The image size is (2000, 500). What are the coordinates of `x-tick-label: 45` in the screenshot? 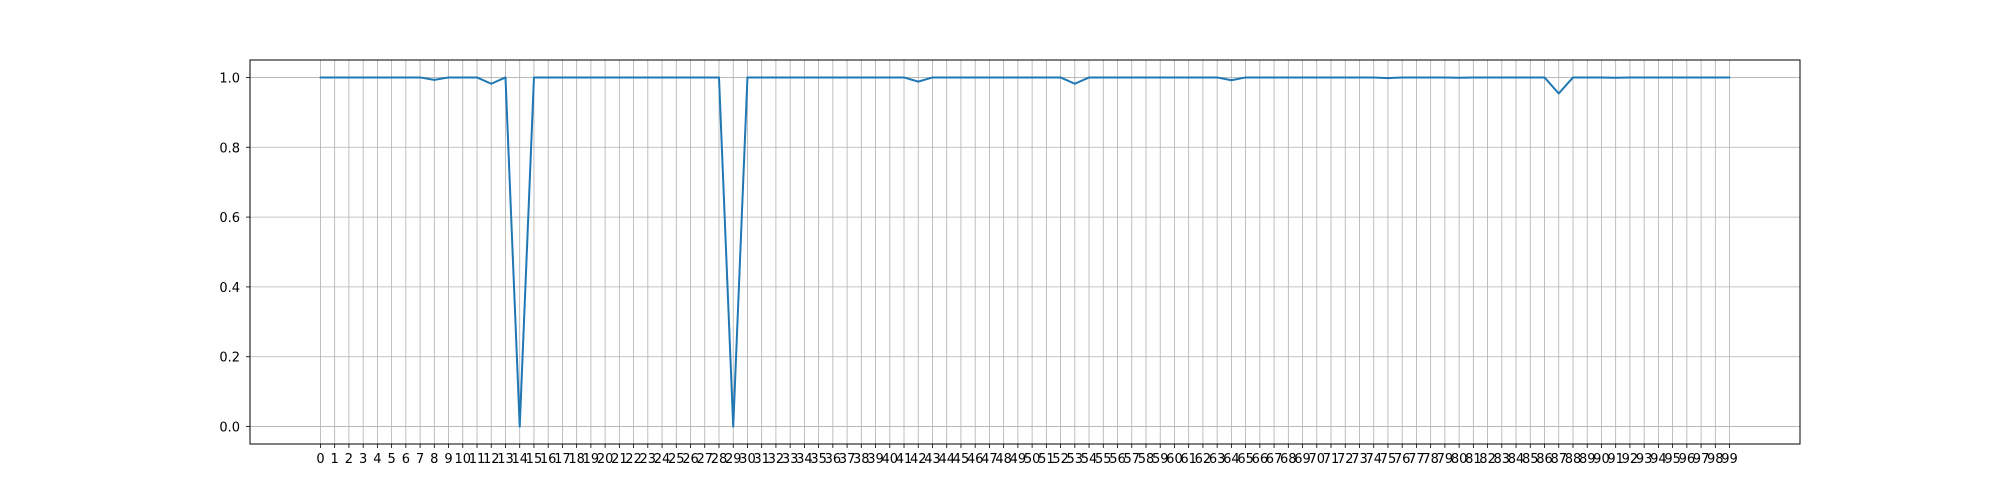 It's located at (961, 459).